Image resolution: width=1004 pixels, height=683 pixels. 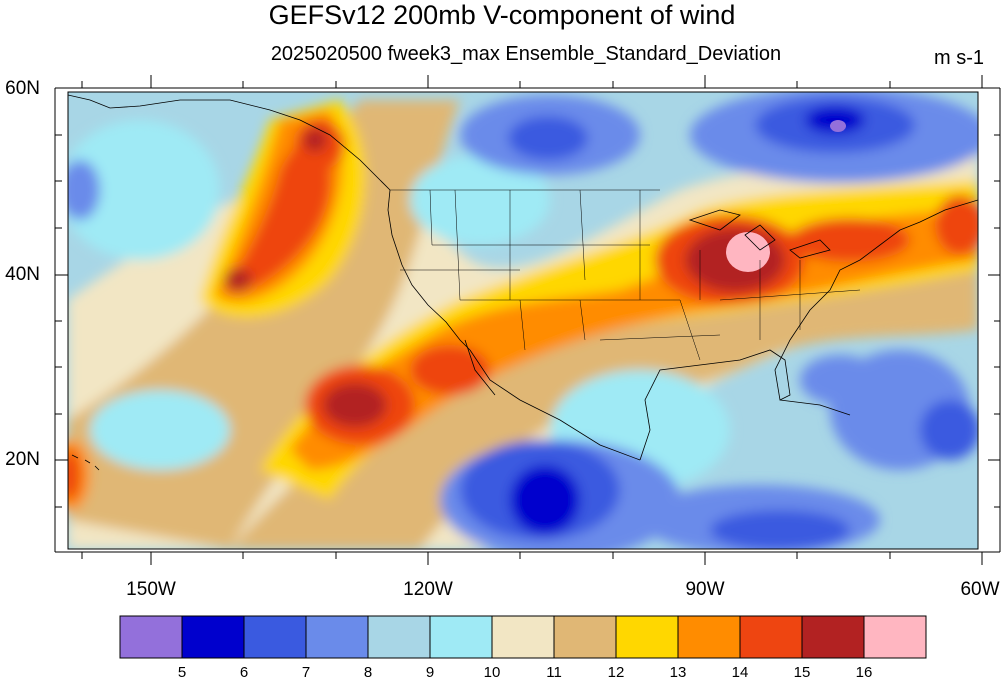 I want to click on units-label: m s-1, so click(x=959, y=58).